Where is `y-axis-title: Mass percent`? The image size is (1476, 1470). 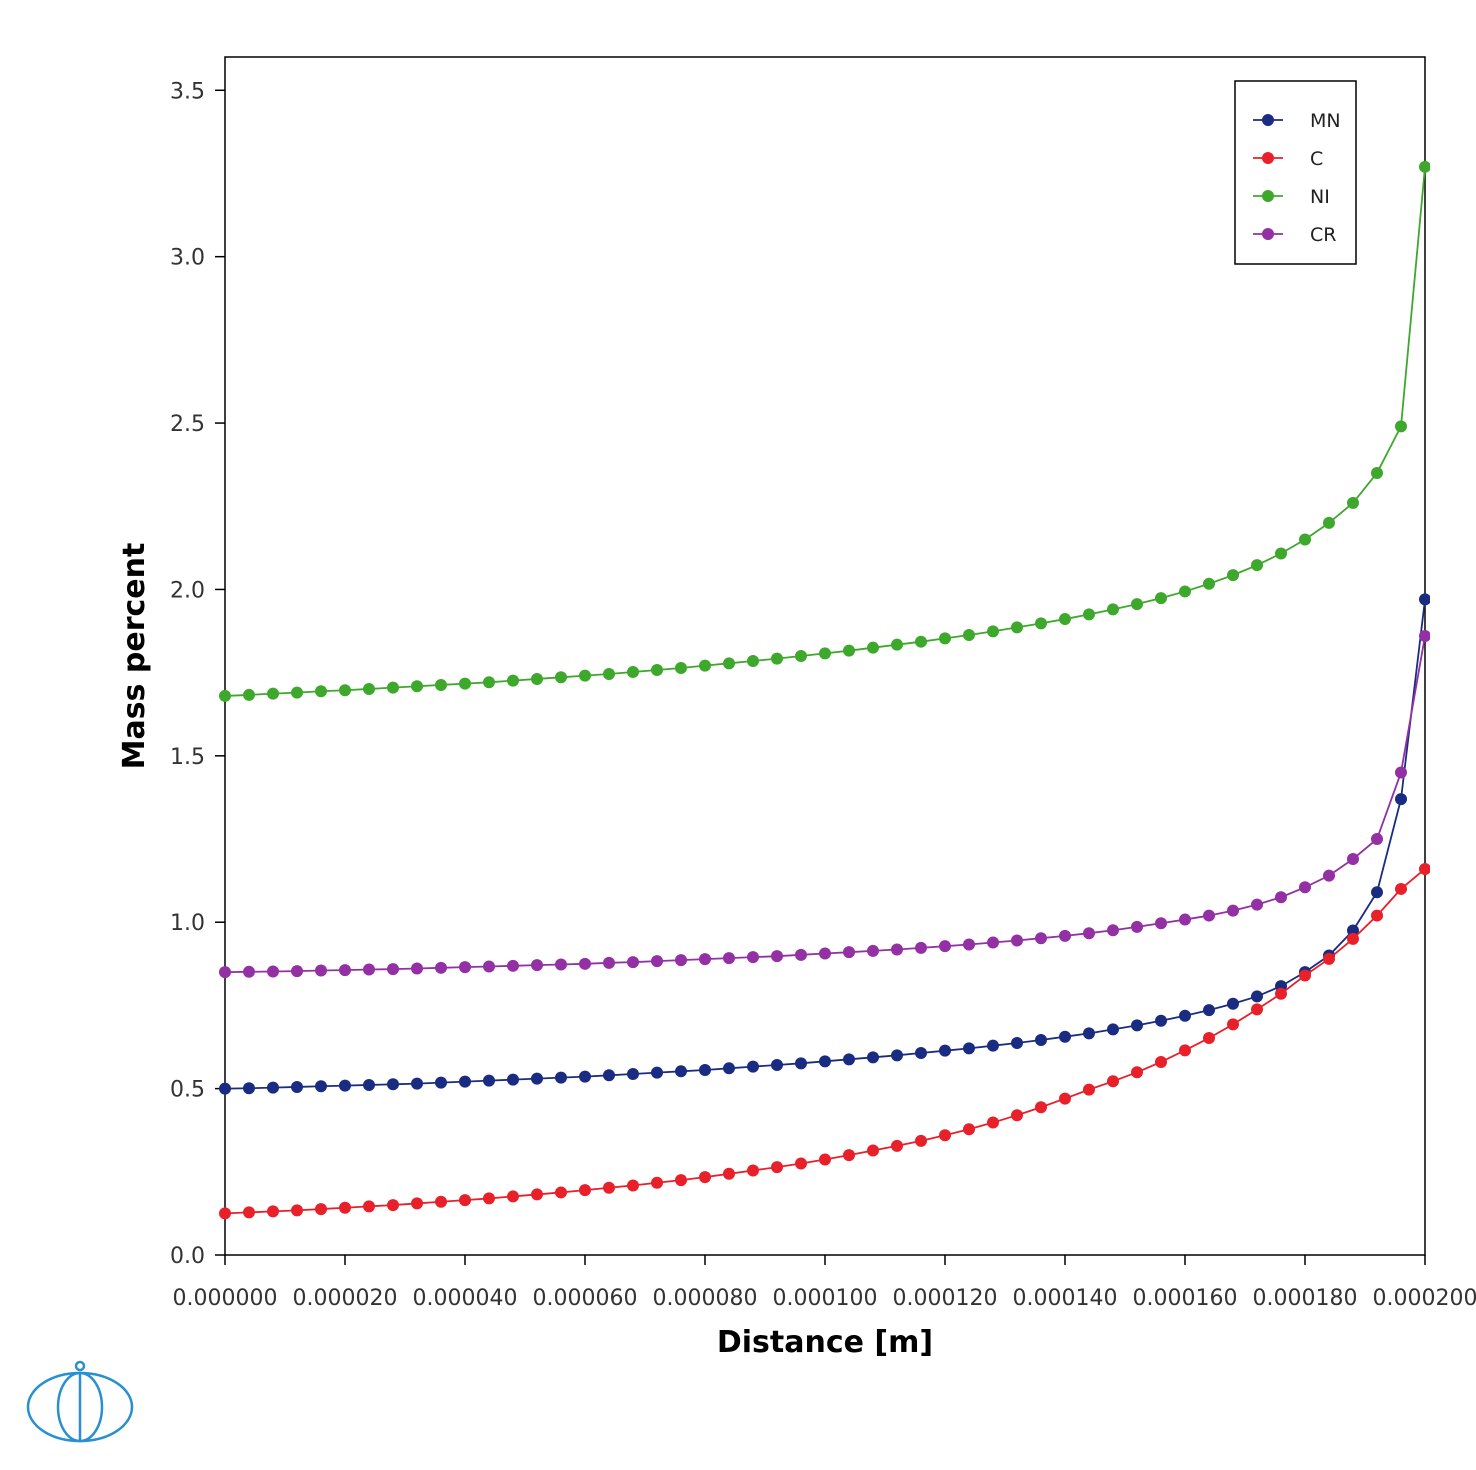
y-axis-title: Mass percent is located at coordinates (134, 656).